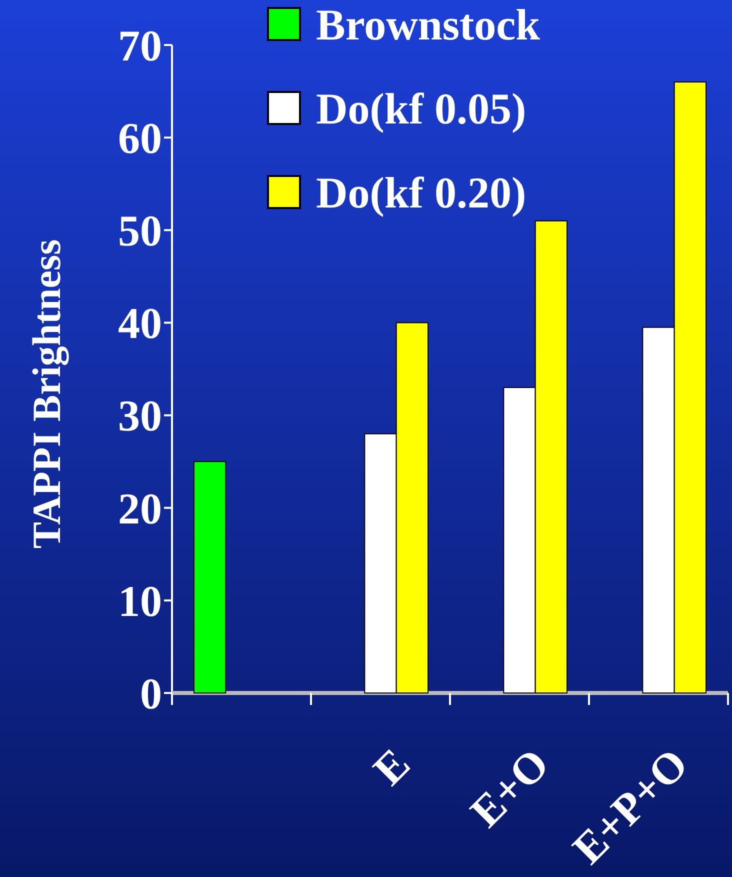  I want to click on y-tick-label: 40, so click(140, 323).